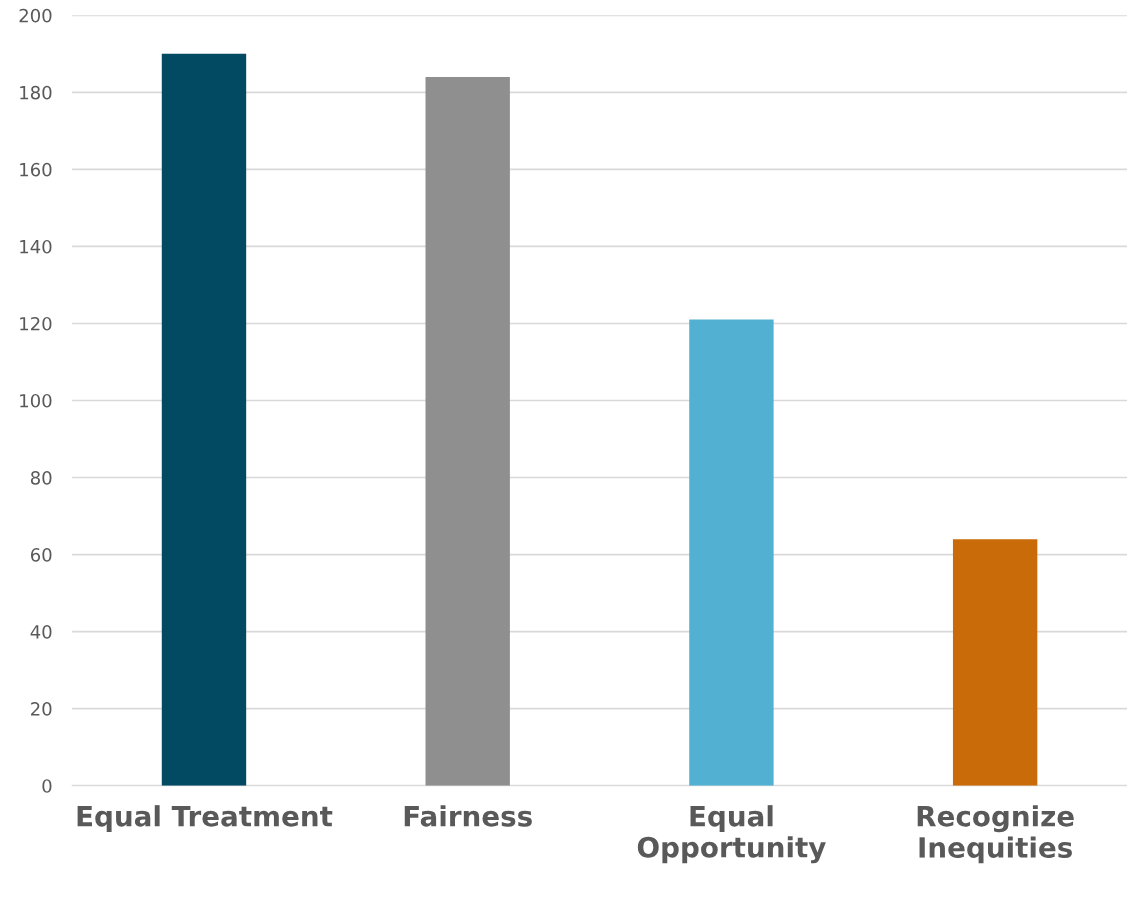 The height and width of the screenshot is (900, 1127). Describe the element at coordinates (36, 400) in the screenshot. I see `y-tick-label: 100` at that location.